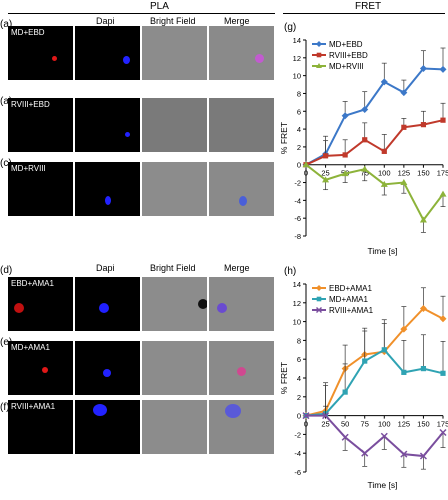 The width and height of the screenshot is (448, 500). I want to click on row-label: MD+RVIII, so click(28, 168).